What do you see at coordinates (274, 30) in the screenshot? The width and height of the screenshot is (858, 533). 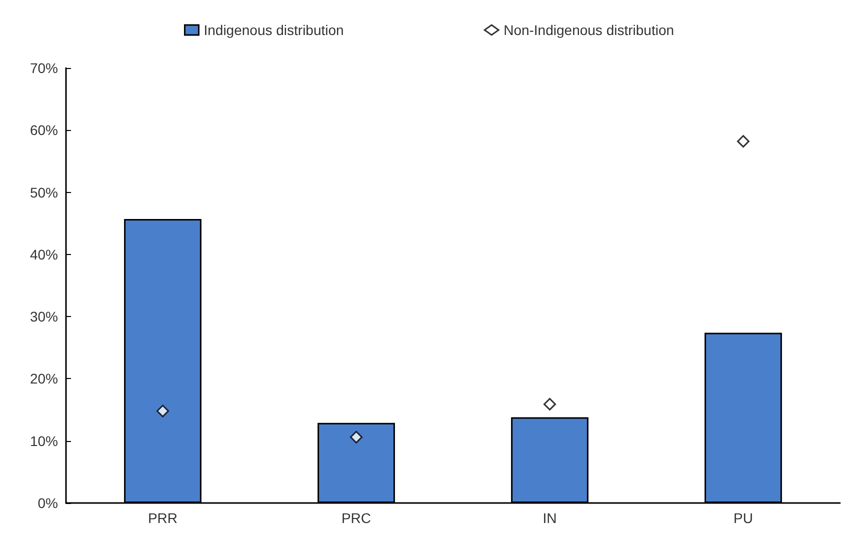 I see `legend-label: Indigenous distribution` at bounding box center [274, 30].